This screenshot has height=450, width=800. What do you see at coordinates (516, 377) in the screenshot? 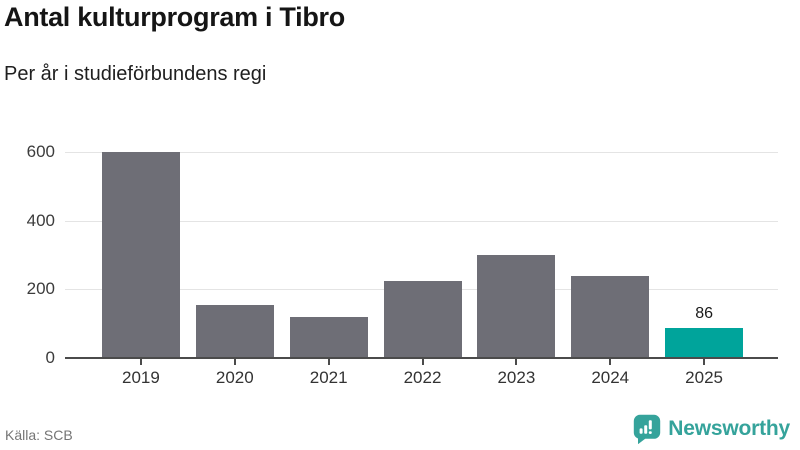
I see `x-tick-label-2023: 2023` at bounding box center [516, 377].